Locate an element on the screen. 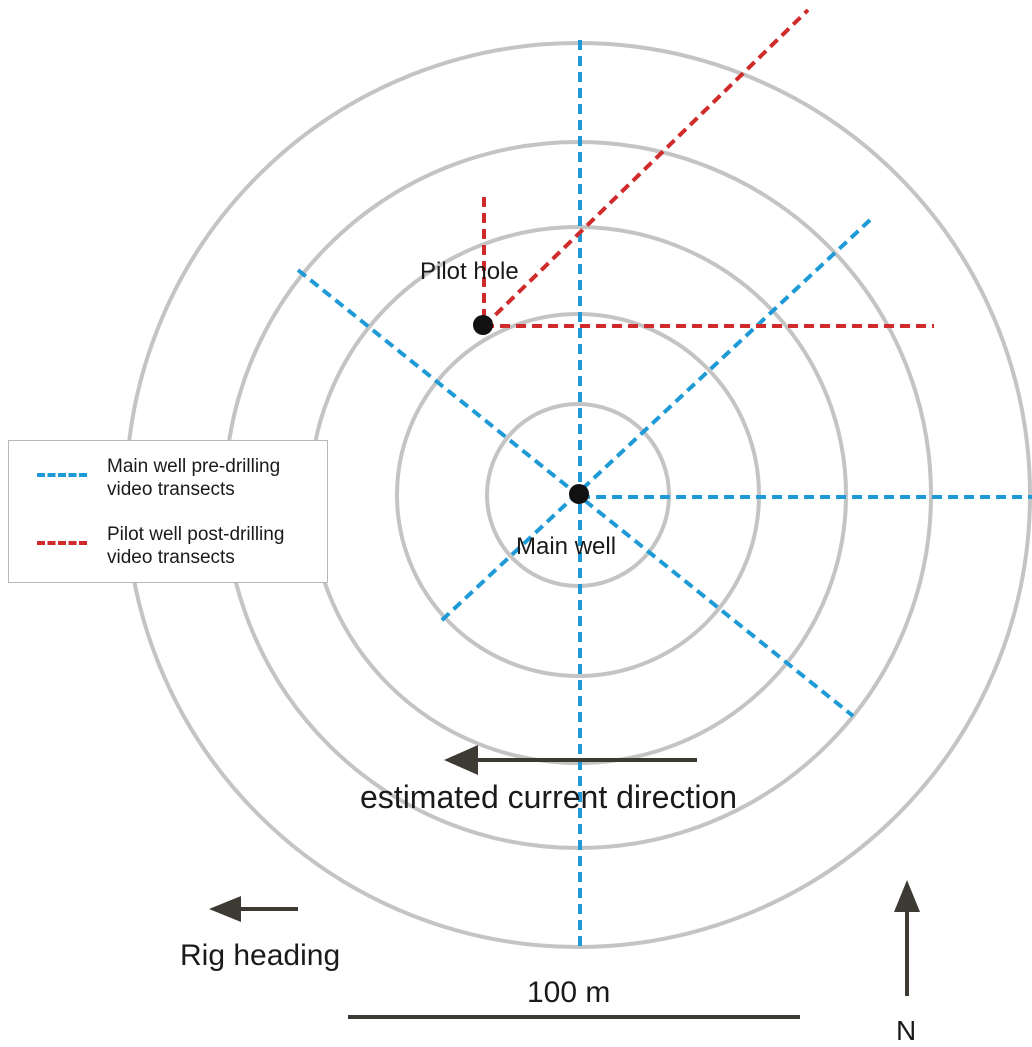  north-arrow-head is located at coordinates (907, 896).